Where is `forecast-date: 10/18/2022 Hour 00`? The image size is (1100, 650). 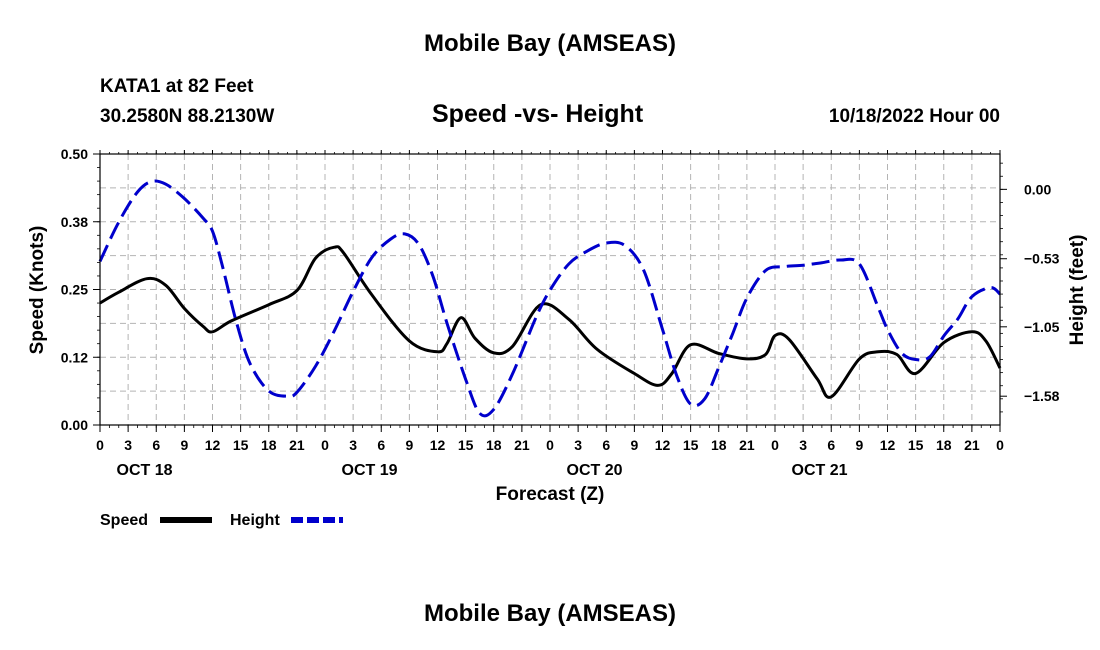
forecast-date: 10/18/2022 Hour 00 is located at coordinates (914, 116).